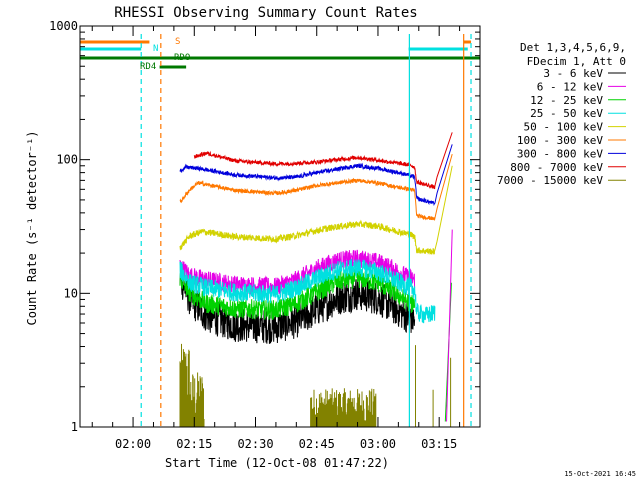 Image resolution: width=640 pixels, height=484 pixels. What do you see at coordinates (155, 49) in the screenshot?
I see `annotation-label: N` at bounding box center [155, 49].